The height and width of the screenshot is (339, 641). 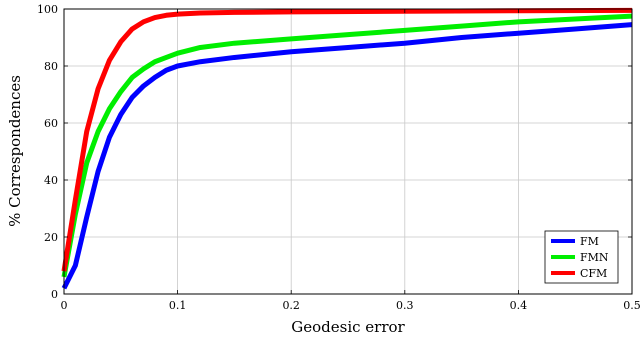 What do you see at coordinates (405, 305) in the screenshot?
I see `x-tick-label: 0.3` at bounding box center [405, 305].